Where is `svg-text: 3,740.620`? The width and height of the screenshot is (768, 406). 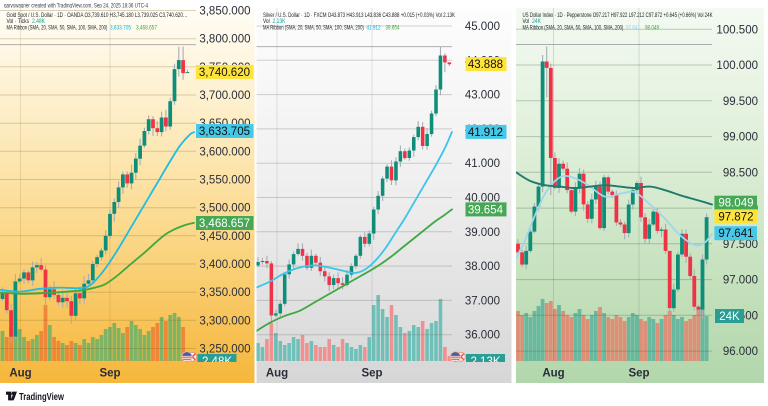 svg-text: 3,740.620 is located at coordinates (224, 73).